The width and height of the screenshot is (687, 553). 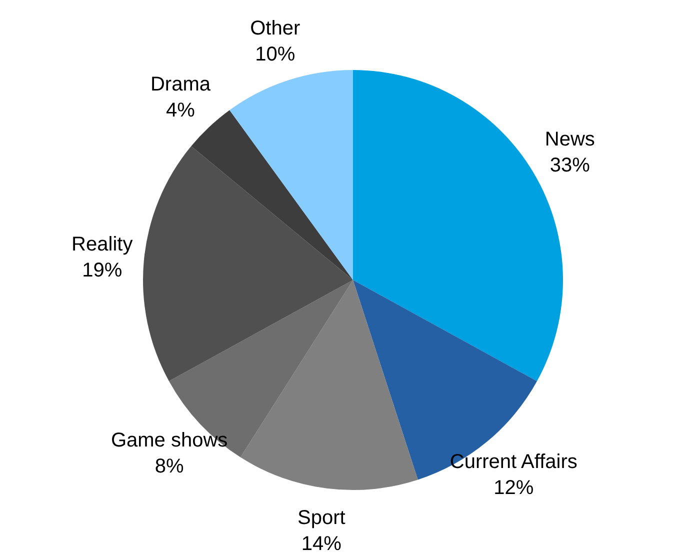 I want to click on data-label: 12%, so click(x=514, y=488).